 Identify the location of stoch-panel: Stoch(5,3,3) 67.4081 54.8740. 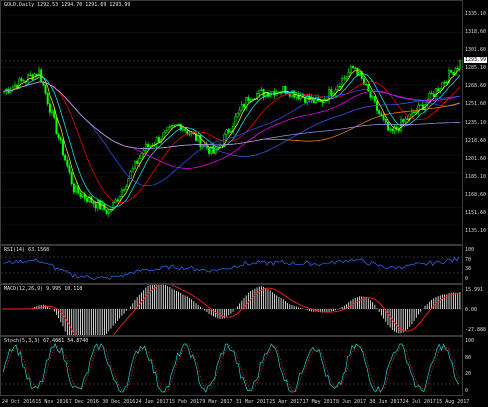
(231, 366).